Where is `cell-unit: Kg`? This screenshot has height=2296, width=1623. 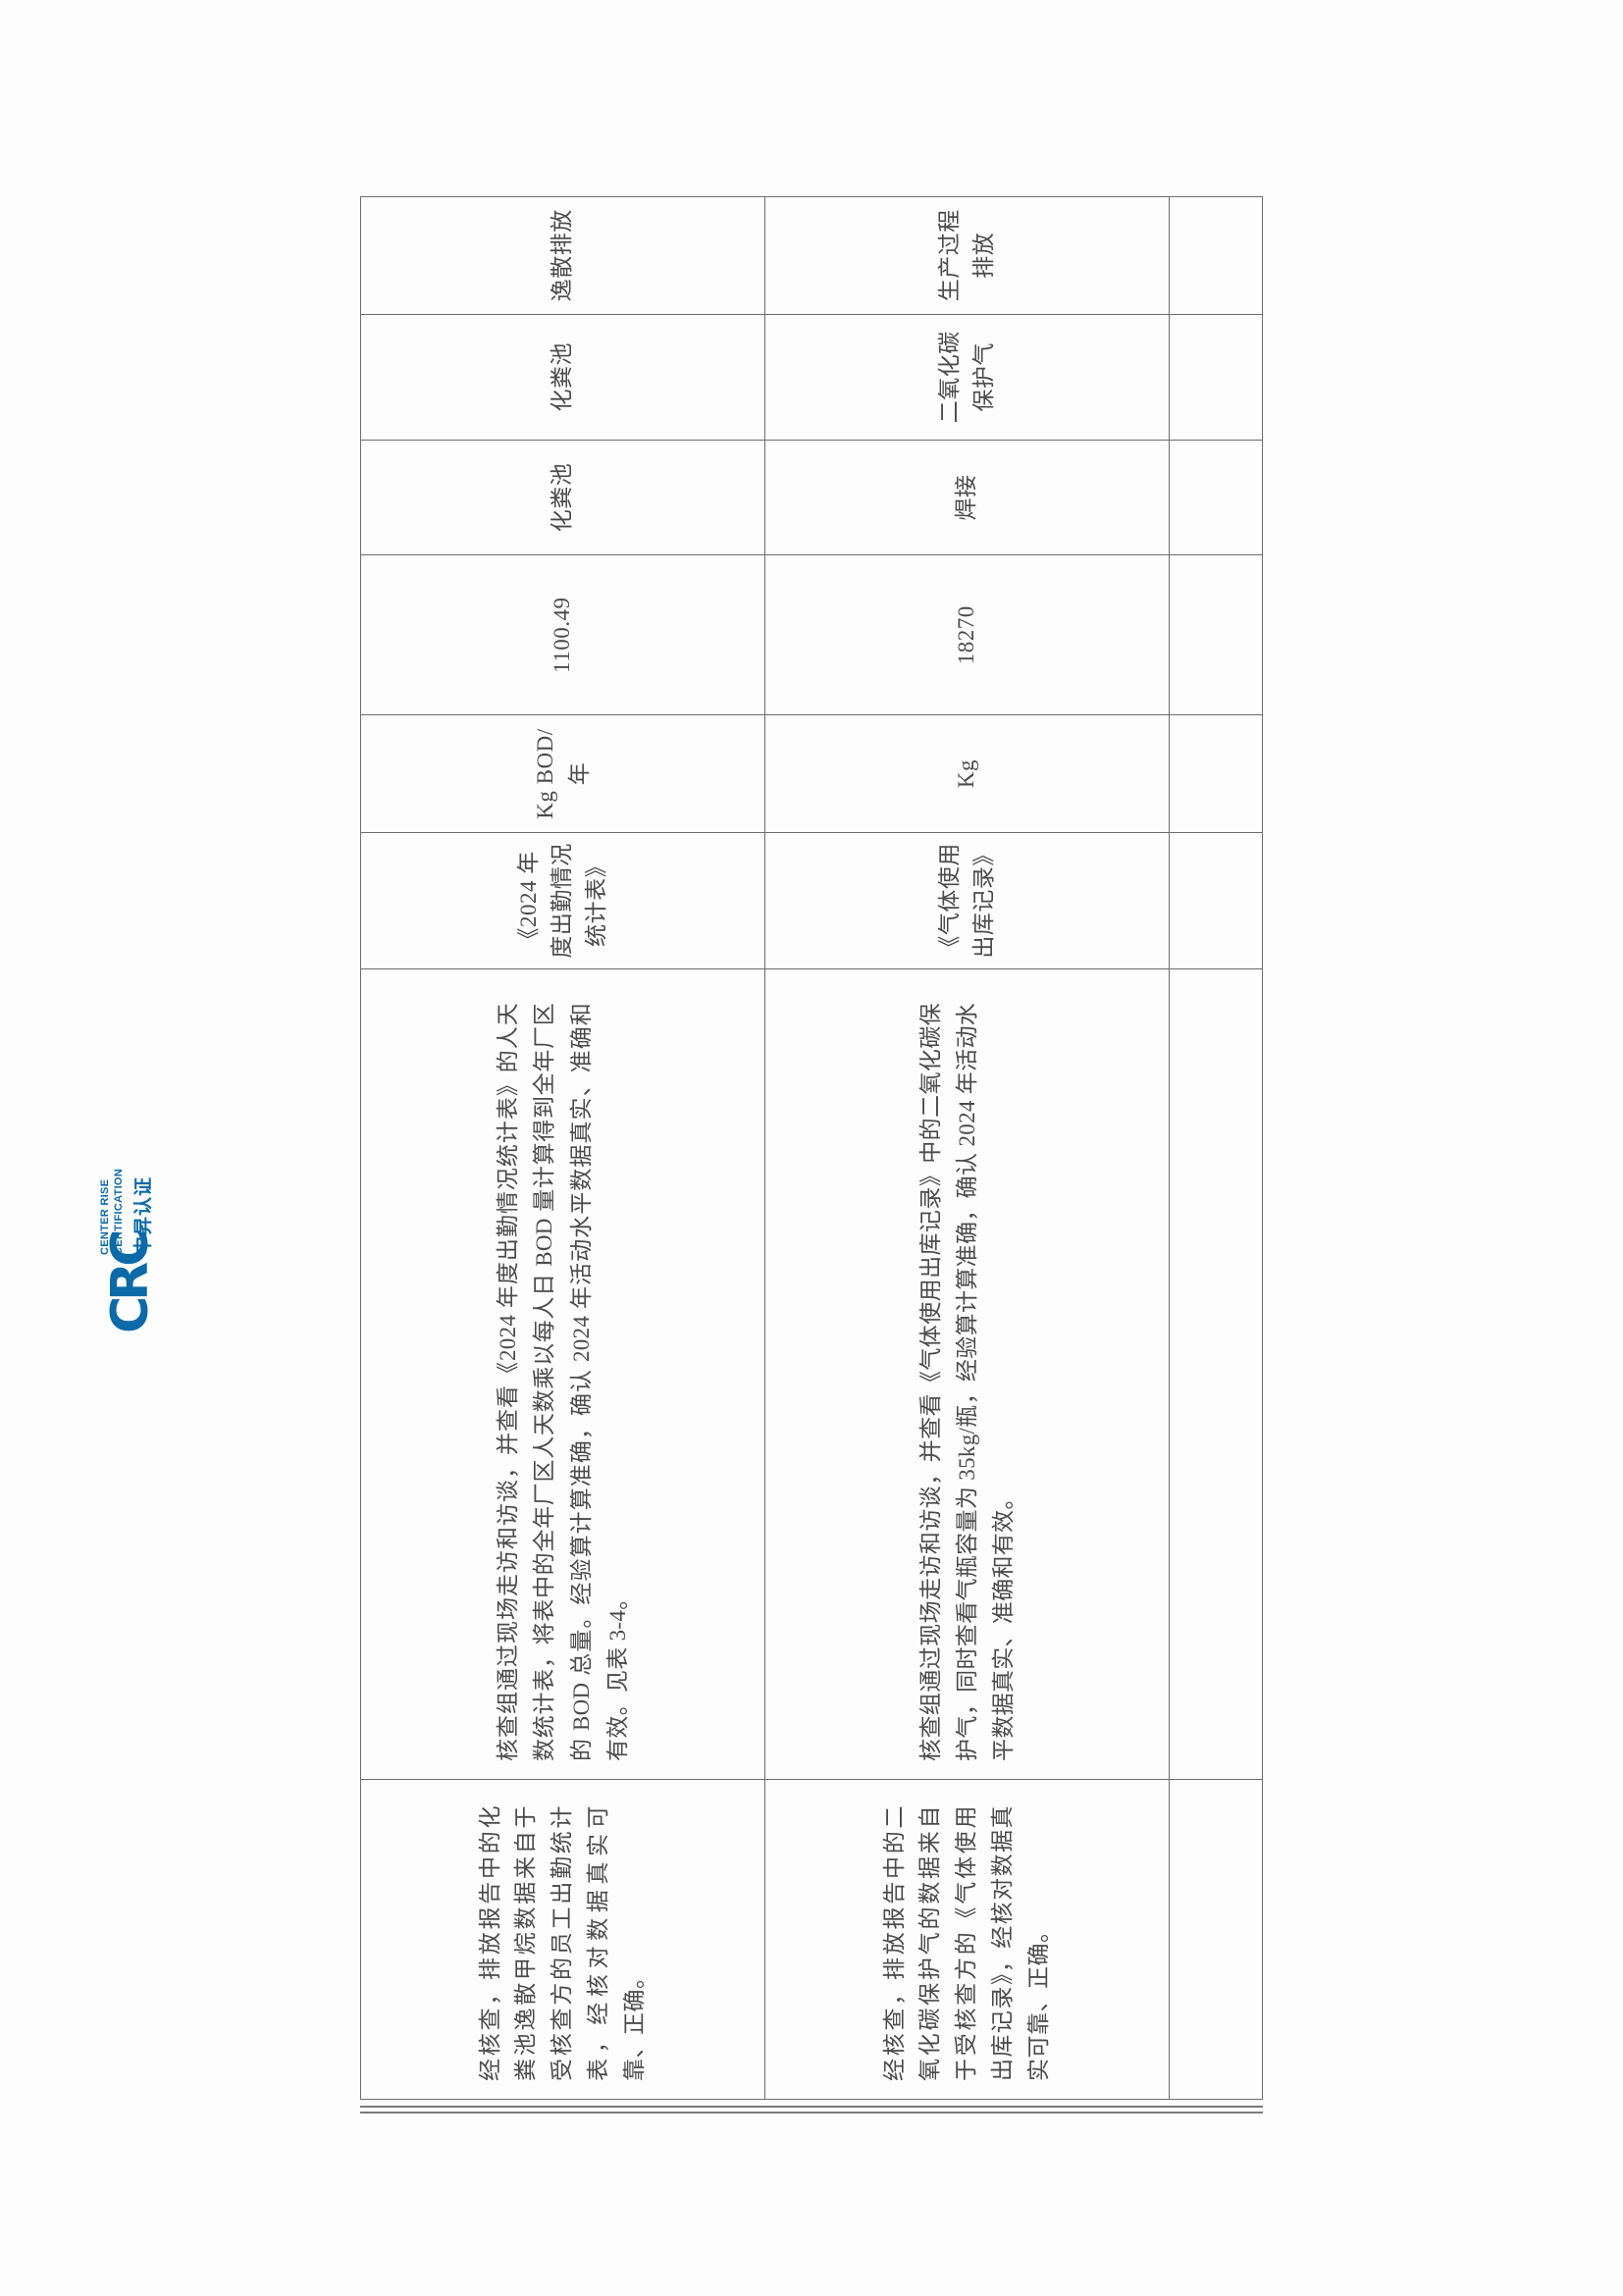 cell-unit: Kg is located at coordinates (967, 773).